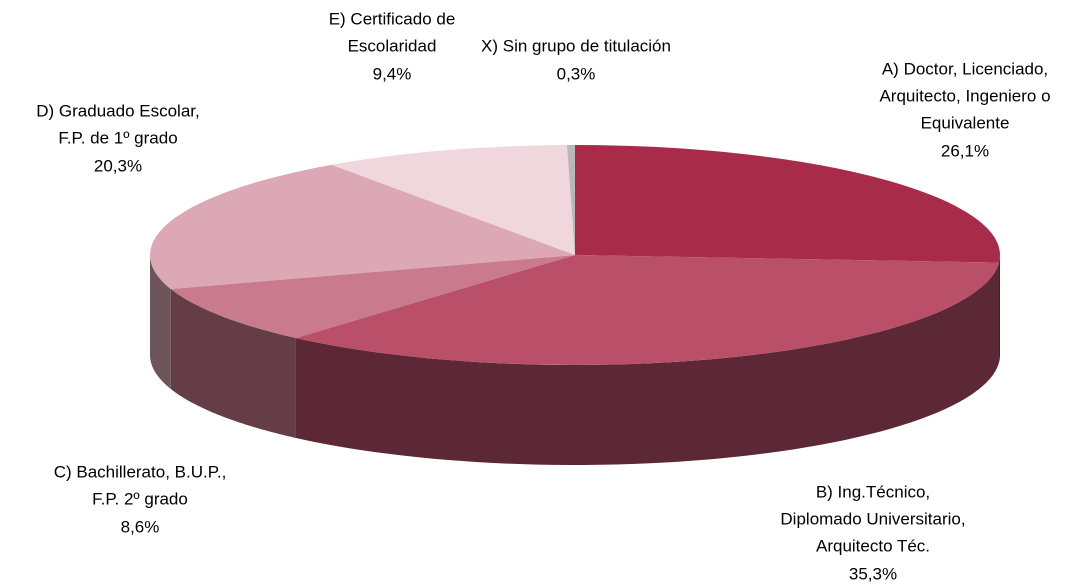 This screenshot has width=1079, height=585. I want to click on slice-label: B) Ing.Técnico,, so click(873, 491).